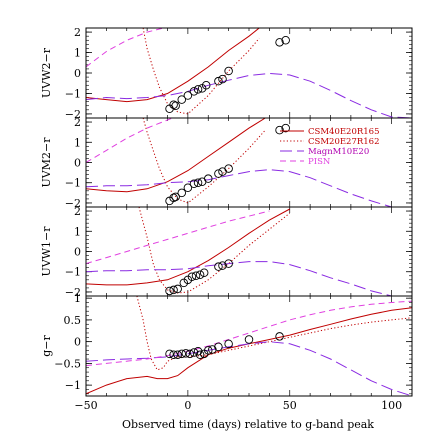 The width and height of the screenshot is (436, 436). What do you see at coordinates (46, 162) in the screenshot?
I see `y-axis-label: UVM2−r` at bounding box center [46, 162].